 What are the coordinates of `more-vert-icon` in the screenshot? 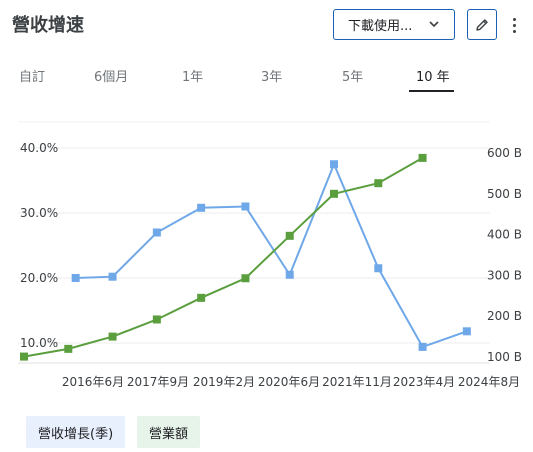 It's located at (514, 25).